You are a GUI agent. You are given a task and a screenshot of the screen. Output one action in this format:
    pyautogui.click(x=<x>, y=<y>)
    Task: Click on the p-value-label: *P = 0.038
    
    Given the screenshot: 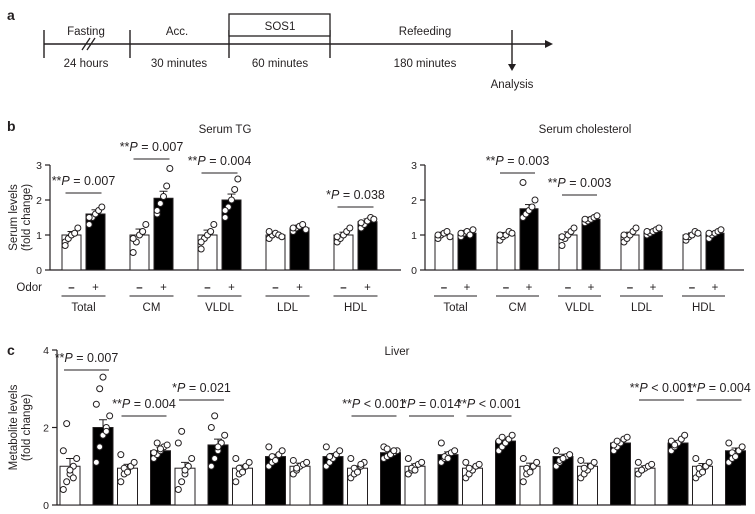 What is the action you would take?
    pyautogui.click(x=355, y=195)
    